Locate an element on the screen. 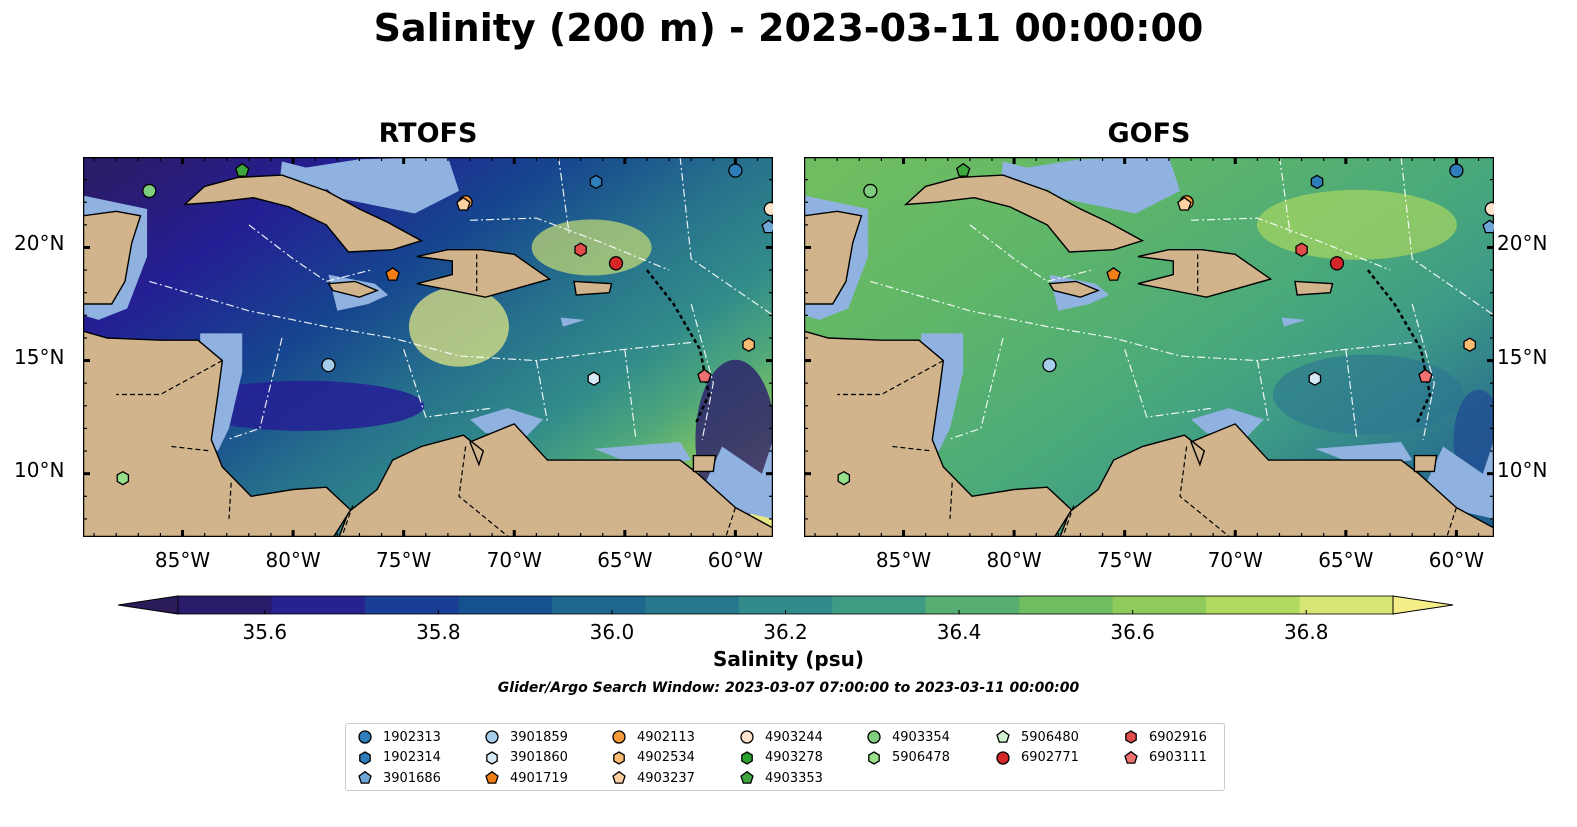 The image size is (1577, 827). lon-label-rtofs: 60°W is located at coordinates (735, 560).